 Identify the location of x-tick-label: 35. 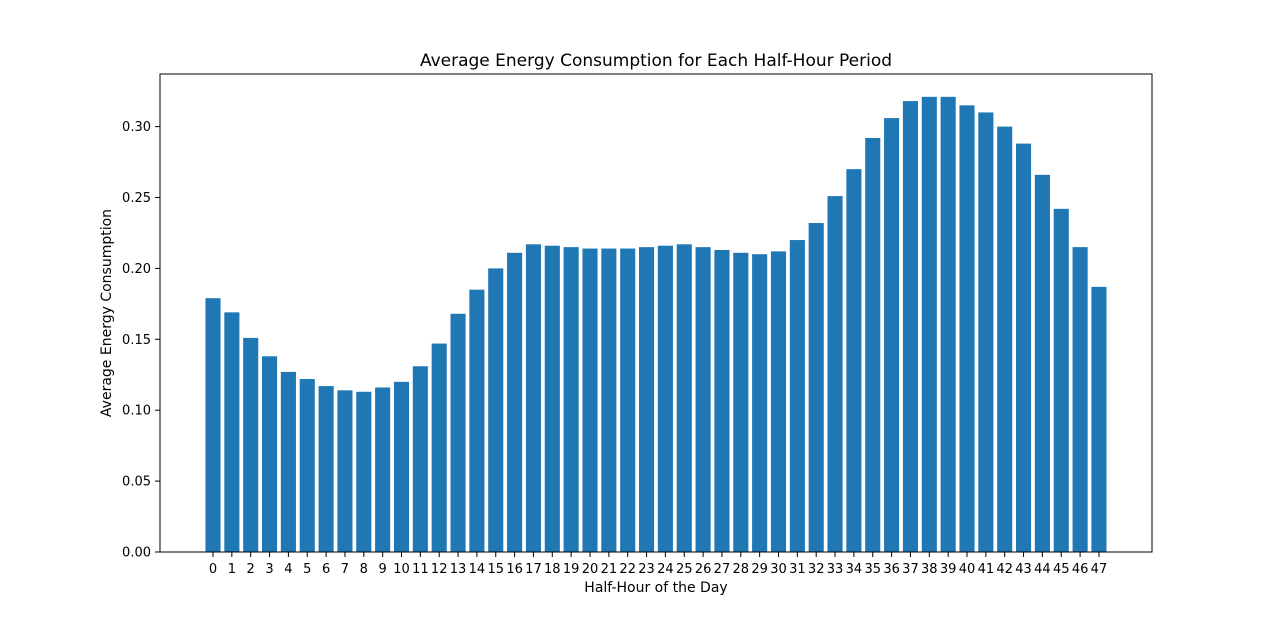
(872, 569).